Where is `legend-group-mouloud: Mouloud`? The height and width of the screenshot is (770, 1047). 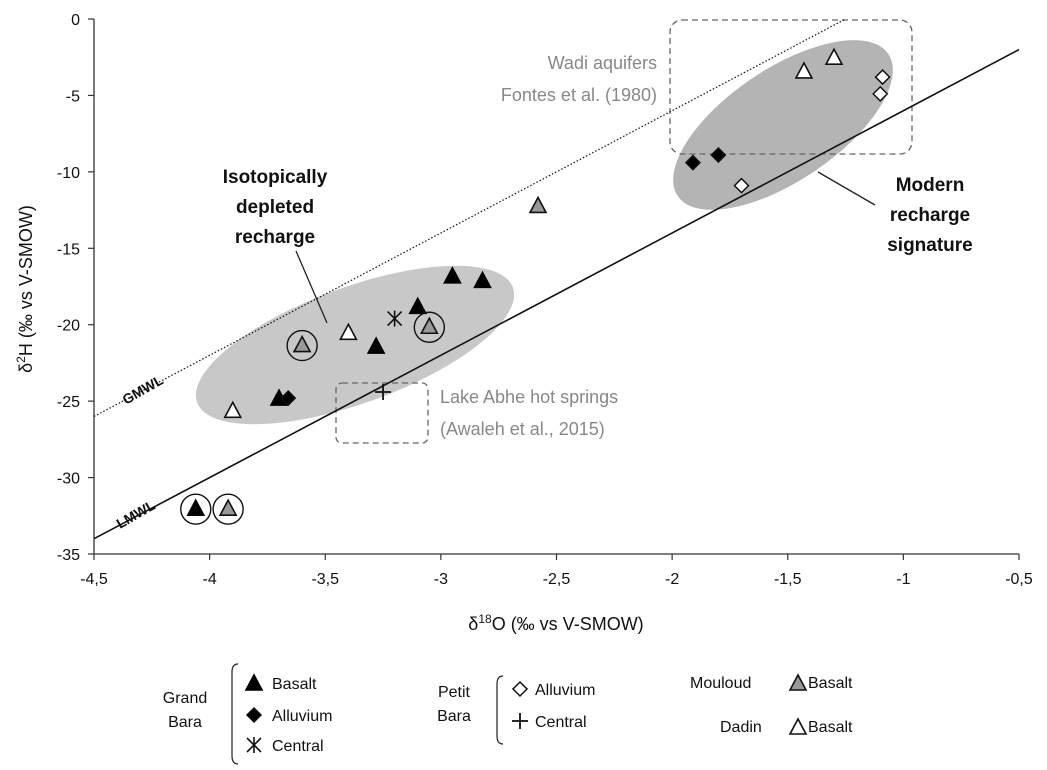
legend-group-mouloud: Mouloud is located at coordinates (720, 683).